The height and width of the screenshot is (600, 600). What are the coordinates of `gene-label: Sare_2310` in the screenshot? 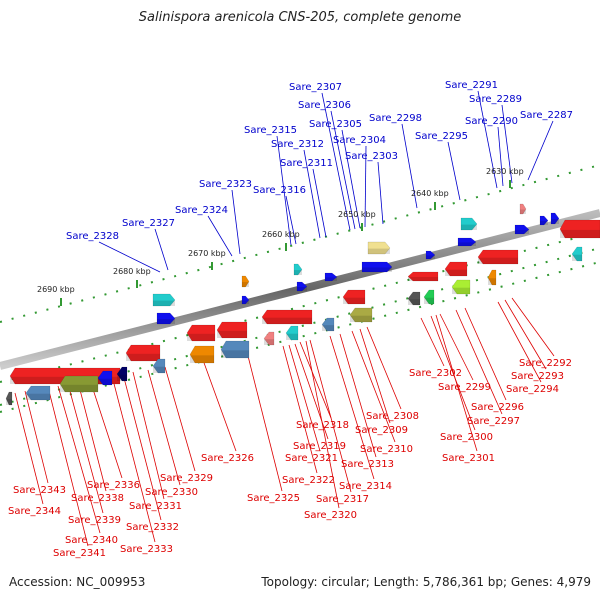 It's located at (386, 449).